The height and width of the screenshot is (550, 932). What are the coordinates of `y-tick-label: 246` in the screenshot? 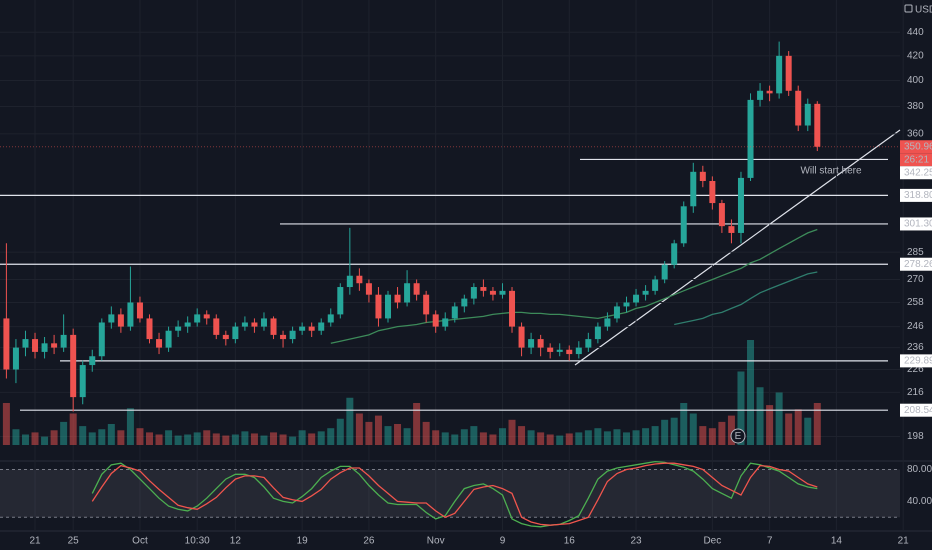 It's located at (915, 326).